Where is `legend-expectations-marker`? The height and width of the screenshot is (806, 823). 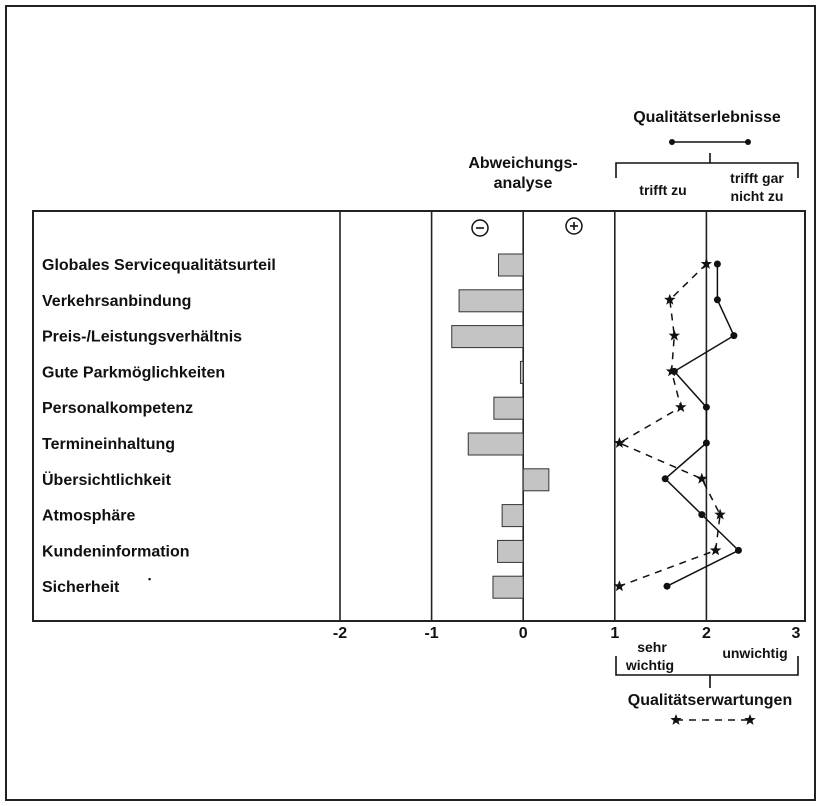
legend-expectations-marker is located at coordinates (713, 719).